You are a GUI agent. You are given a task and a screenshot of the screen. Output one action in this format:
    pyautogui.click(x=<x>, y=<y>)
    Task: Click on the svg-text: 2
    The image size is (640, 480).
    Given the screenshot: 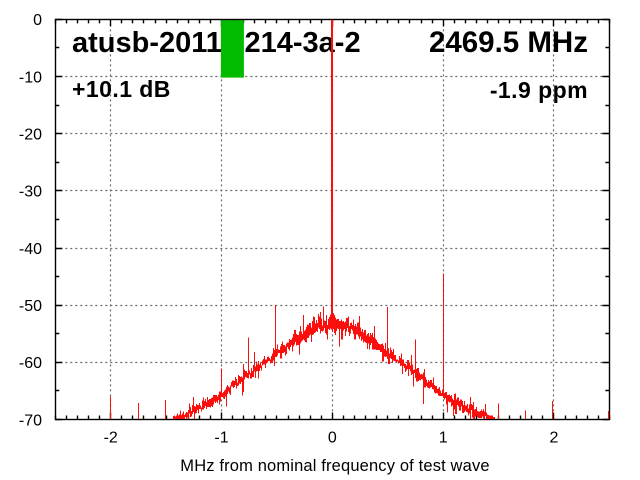 What is the action you would take?
    pyautogui.click(x=554, y=438)
    